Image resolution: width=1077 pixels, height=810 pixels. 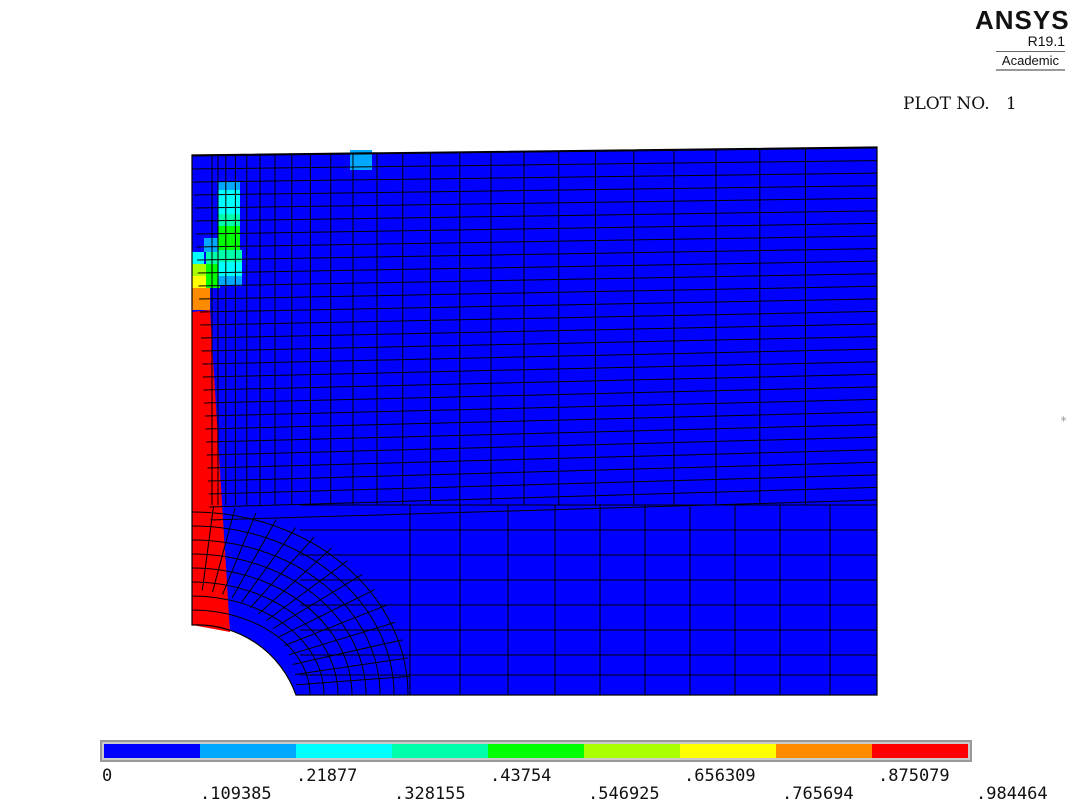 What do you see at coordinates (521, 776) in the screenshot?
I see `legend-label-4: .43754` at bounding box center [521, 776].